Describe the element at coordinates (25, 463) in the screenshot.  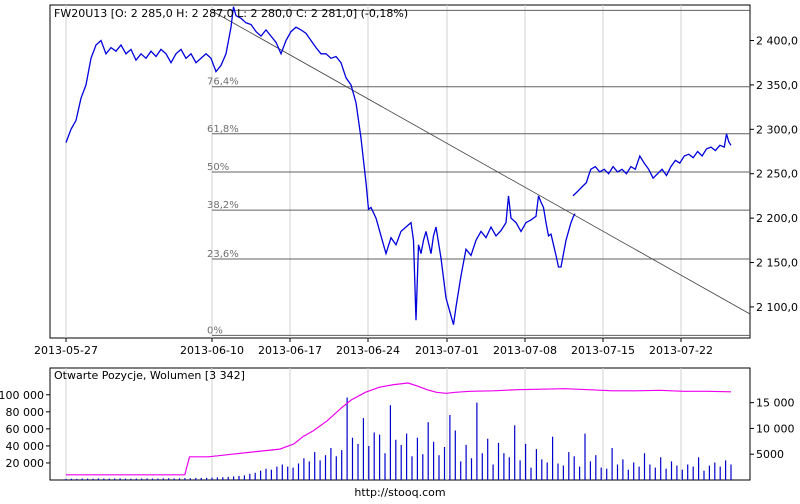
I see `oi-tick-label-0: 20 000` at that location.